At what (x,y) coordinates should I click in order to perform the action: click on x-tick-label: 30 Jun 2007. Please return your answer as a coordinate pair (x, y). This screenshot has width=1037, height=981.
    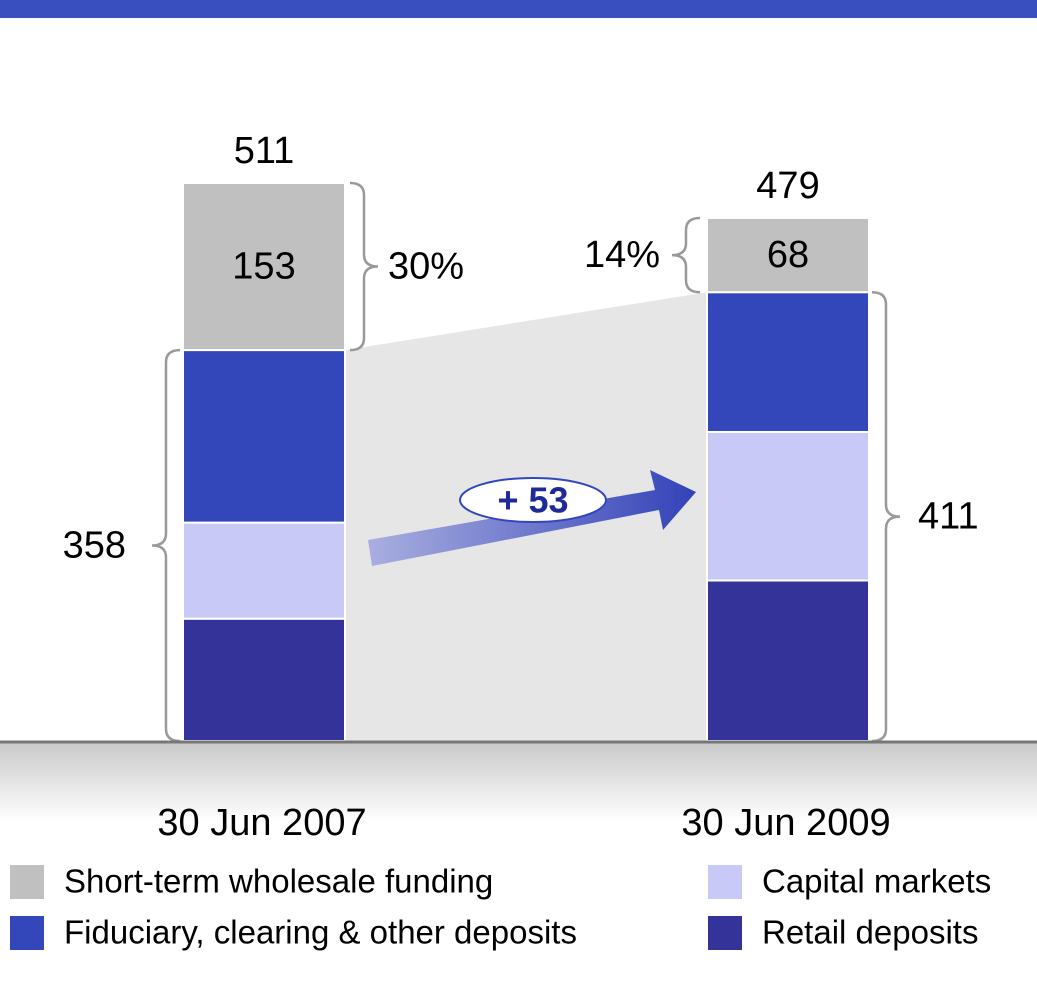
    Looking at the image, I should click on (261, 823).